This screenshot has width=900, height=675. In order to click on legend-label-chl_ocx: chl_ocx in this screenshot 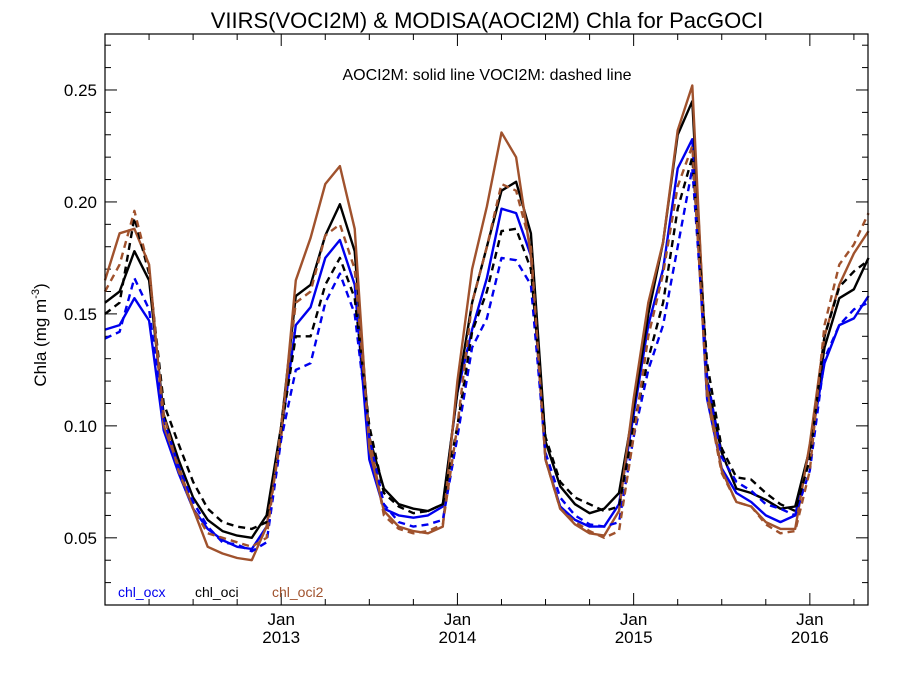, I will do `click(141, 592)`.